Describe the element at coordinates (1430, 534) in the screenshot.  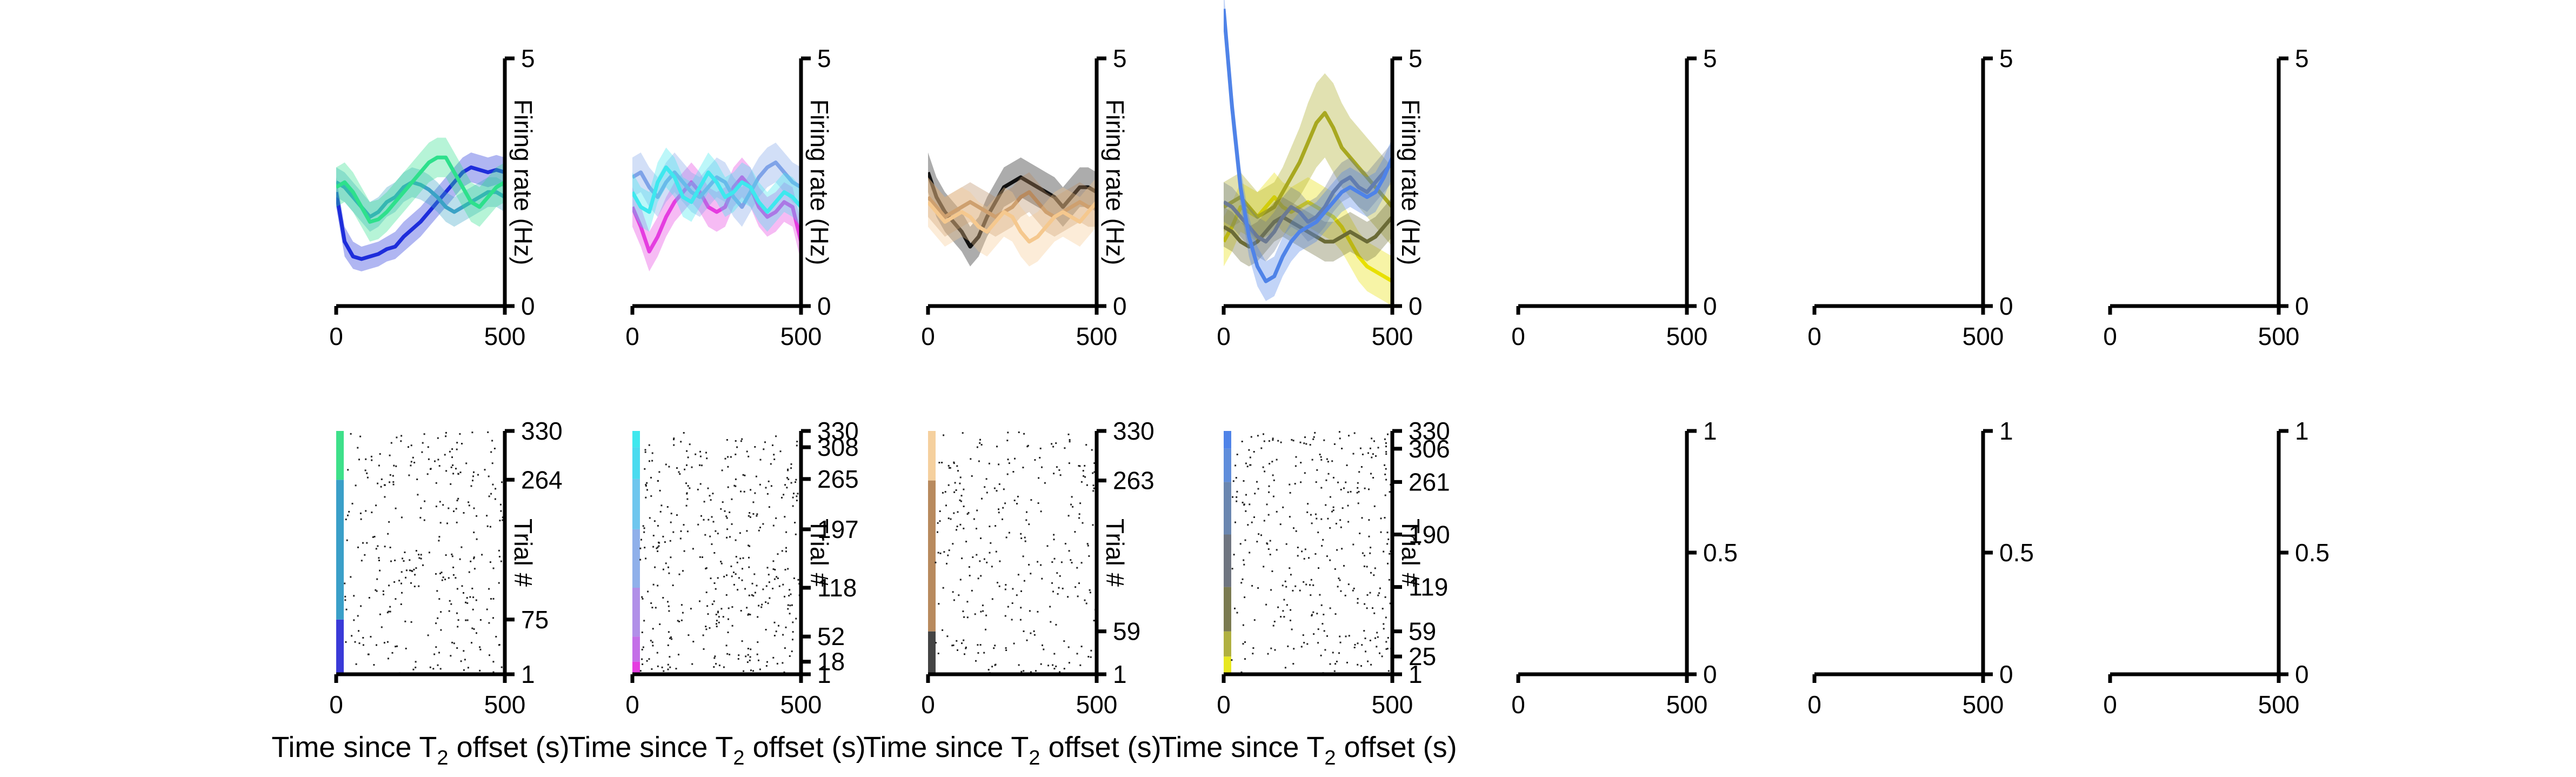
I see `raster-4-y-tick-label: 190` at that location.